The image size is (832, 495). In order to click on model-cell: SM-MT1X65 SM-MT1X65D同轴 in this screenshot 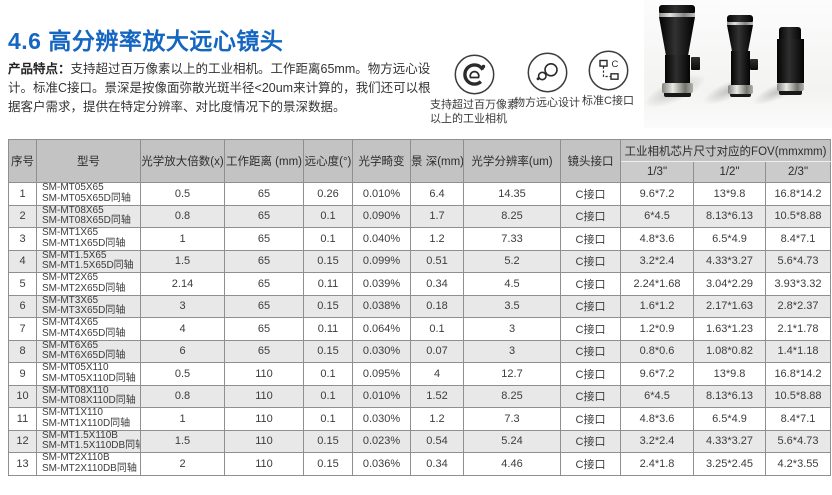, I will do `click(88, 239)`.